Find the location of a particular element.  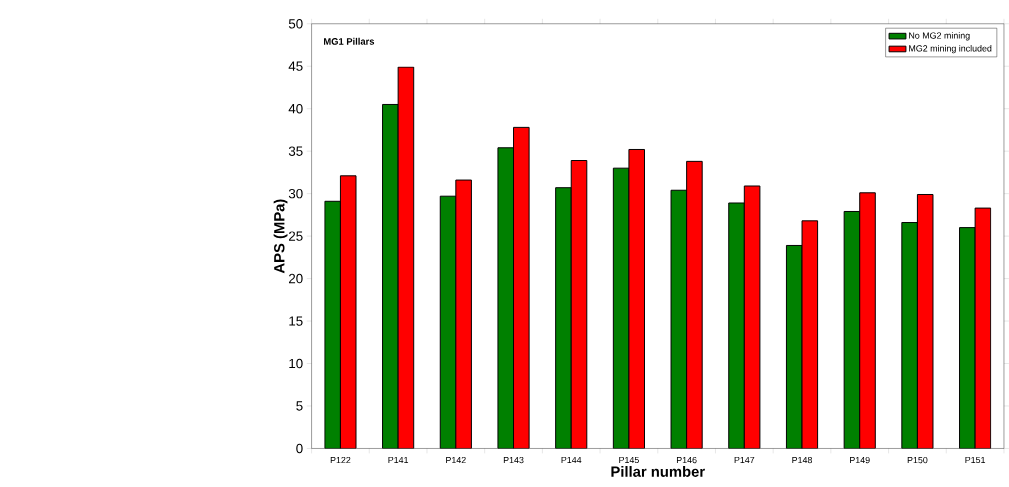

x-tick-label: P122 is located at coordinates (340, 460).